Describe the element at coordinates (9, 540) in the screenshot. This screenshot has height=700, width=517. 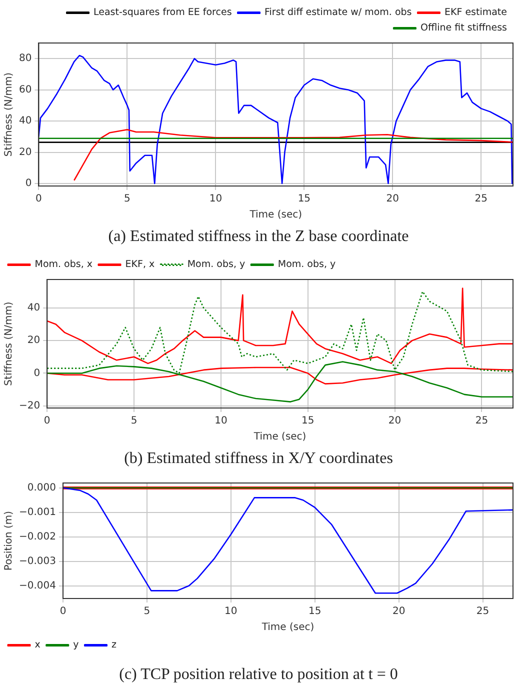
I see `y-axis-title: Position (m)` at that location.